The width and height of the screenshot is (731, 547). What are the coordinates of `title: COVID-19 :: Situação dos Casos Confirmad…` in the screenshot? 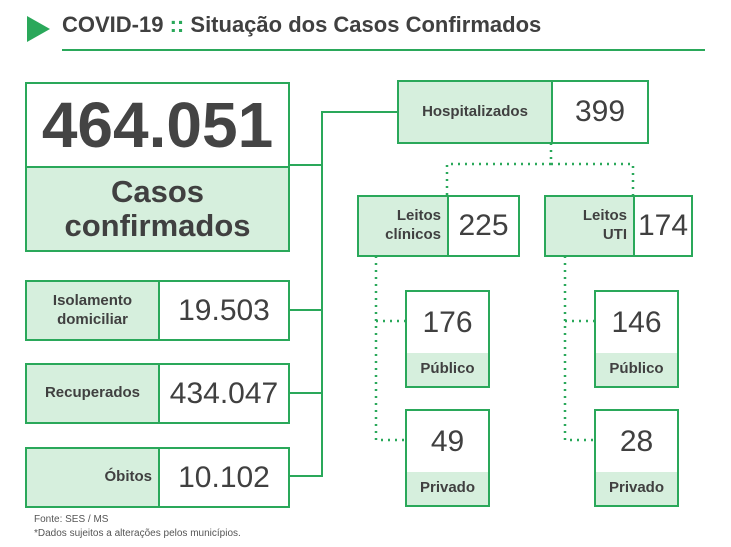 It's located at (301, 25).